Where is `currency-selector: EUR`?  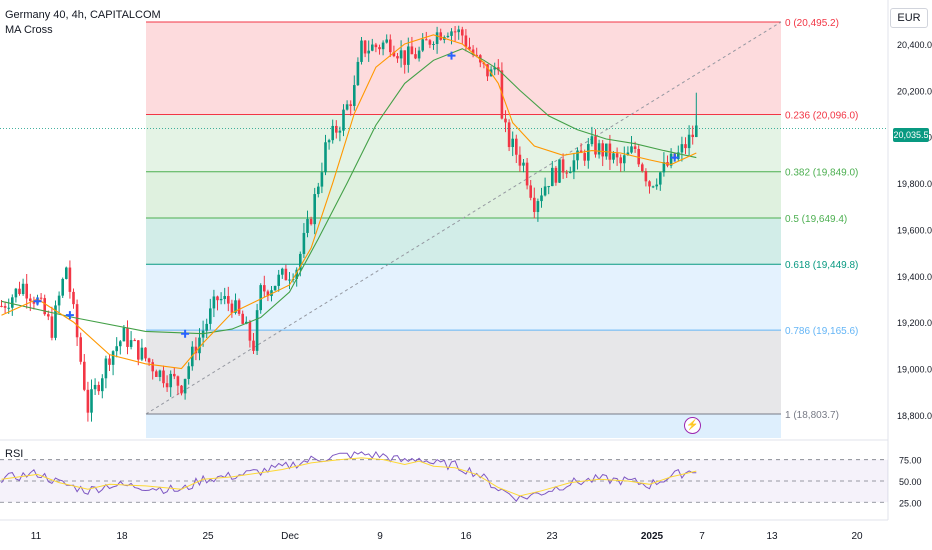 currency-selector: EUR is located at coordinates (909, 18).